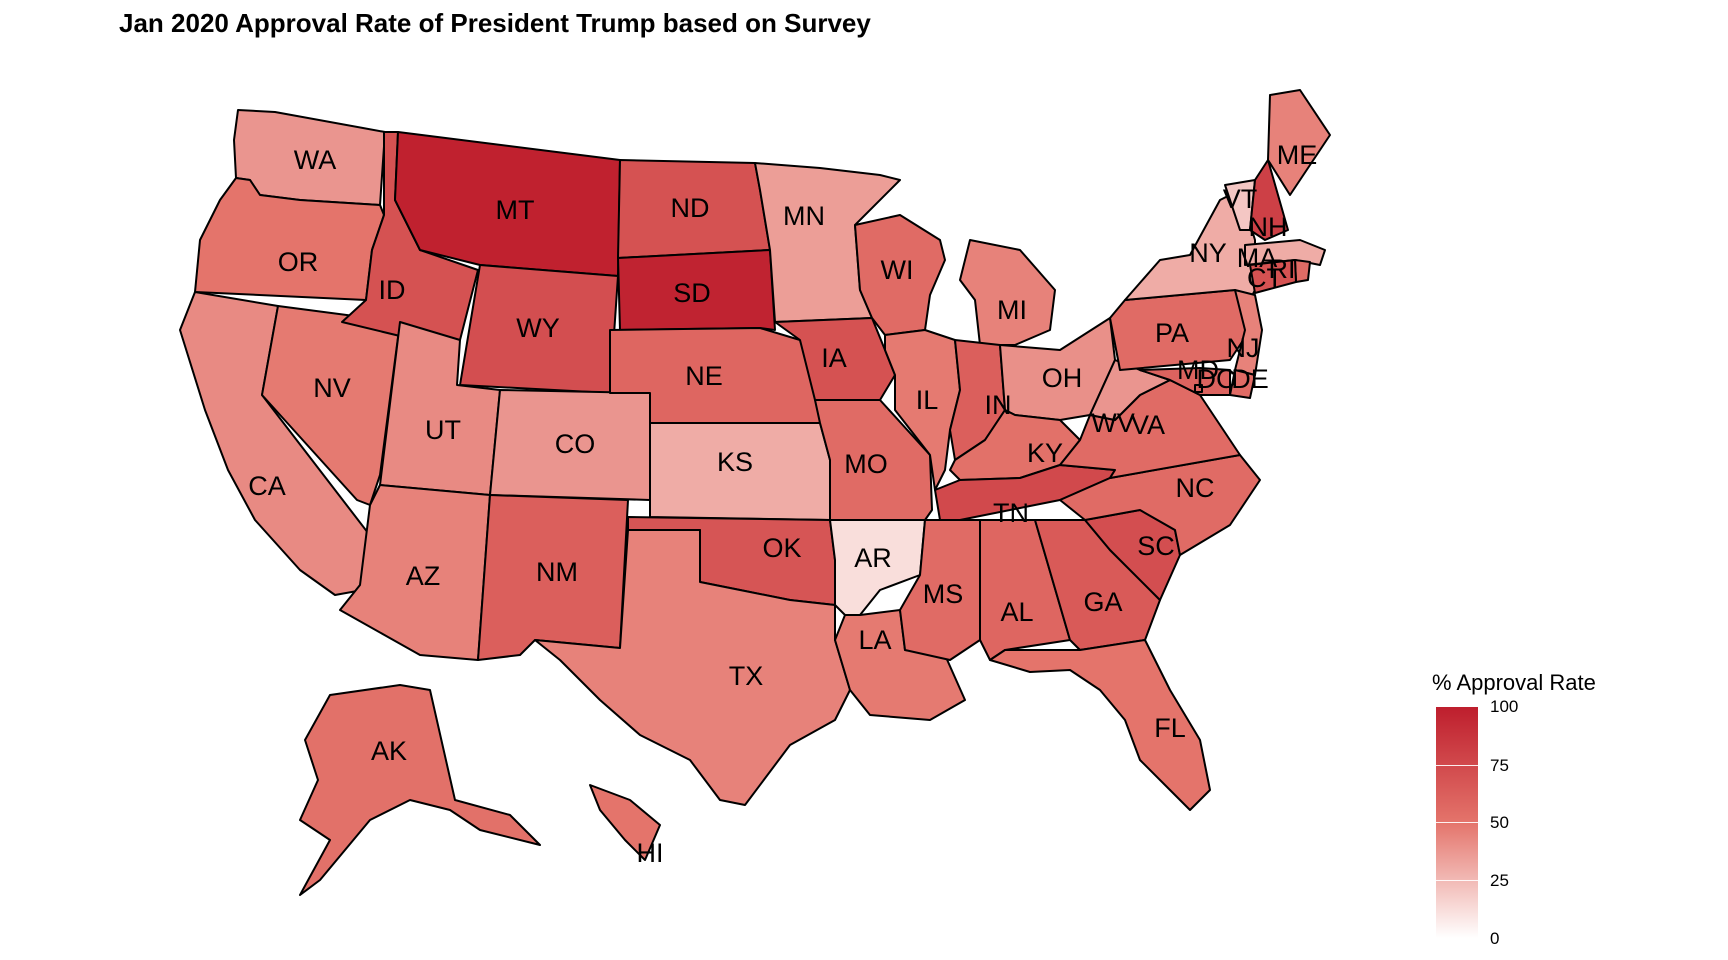 The width and height of the screenshot is (1728, 960). What do you see at coordinates (692, 293) in the screenshot?
I see `state-label-sd: SD` at bounding box center [692, 293].